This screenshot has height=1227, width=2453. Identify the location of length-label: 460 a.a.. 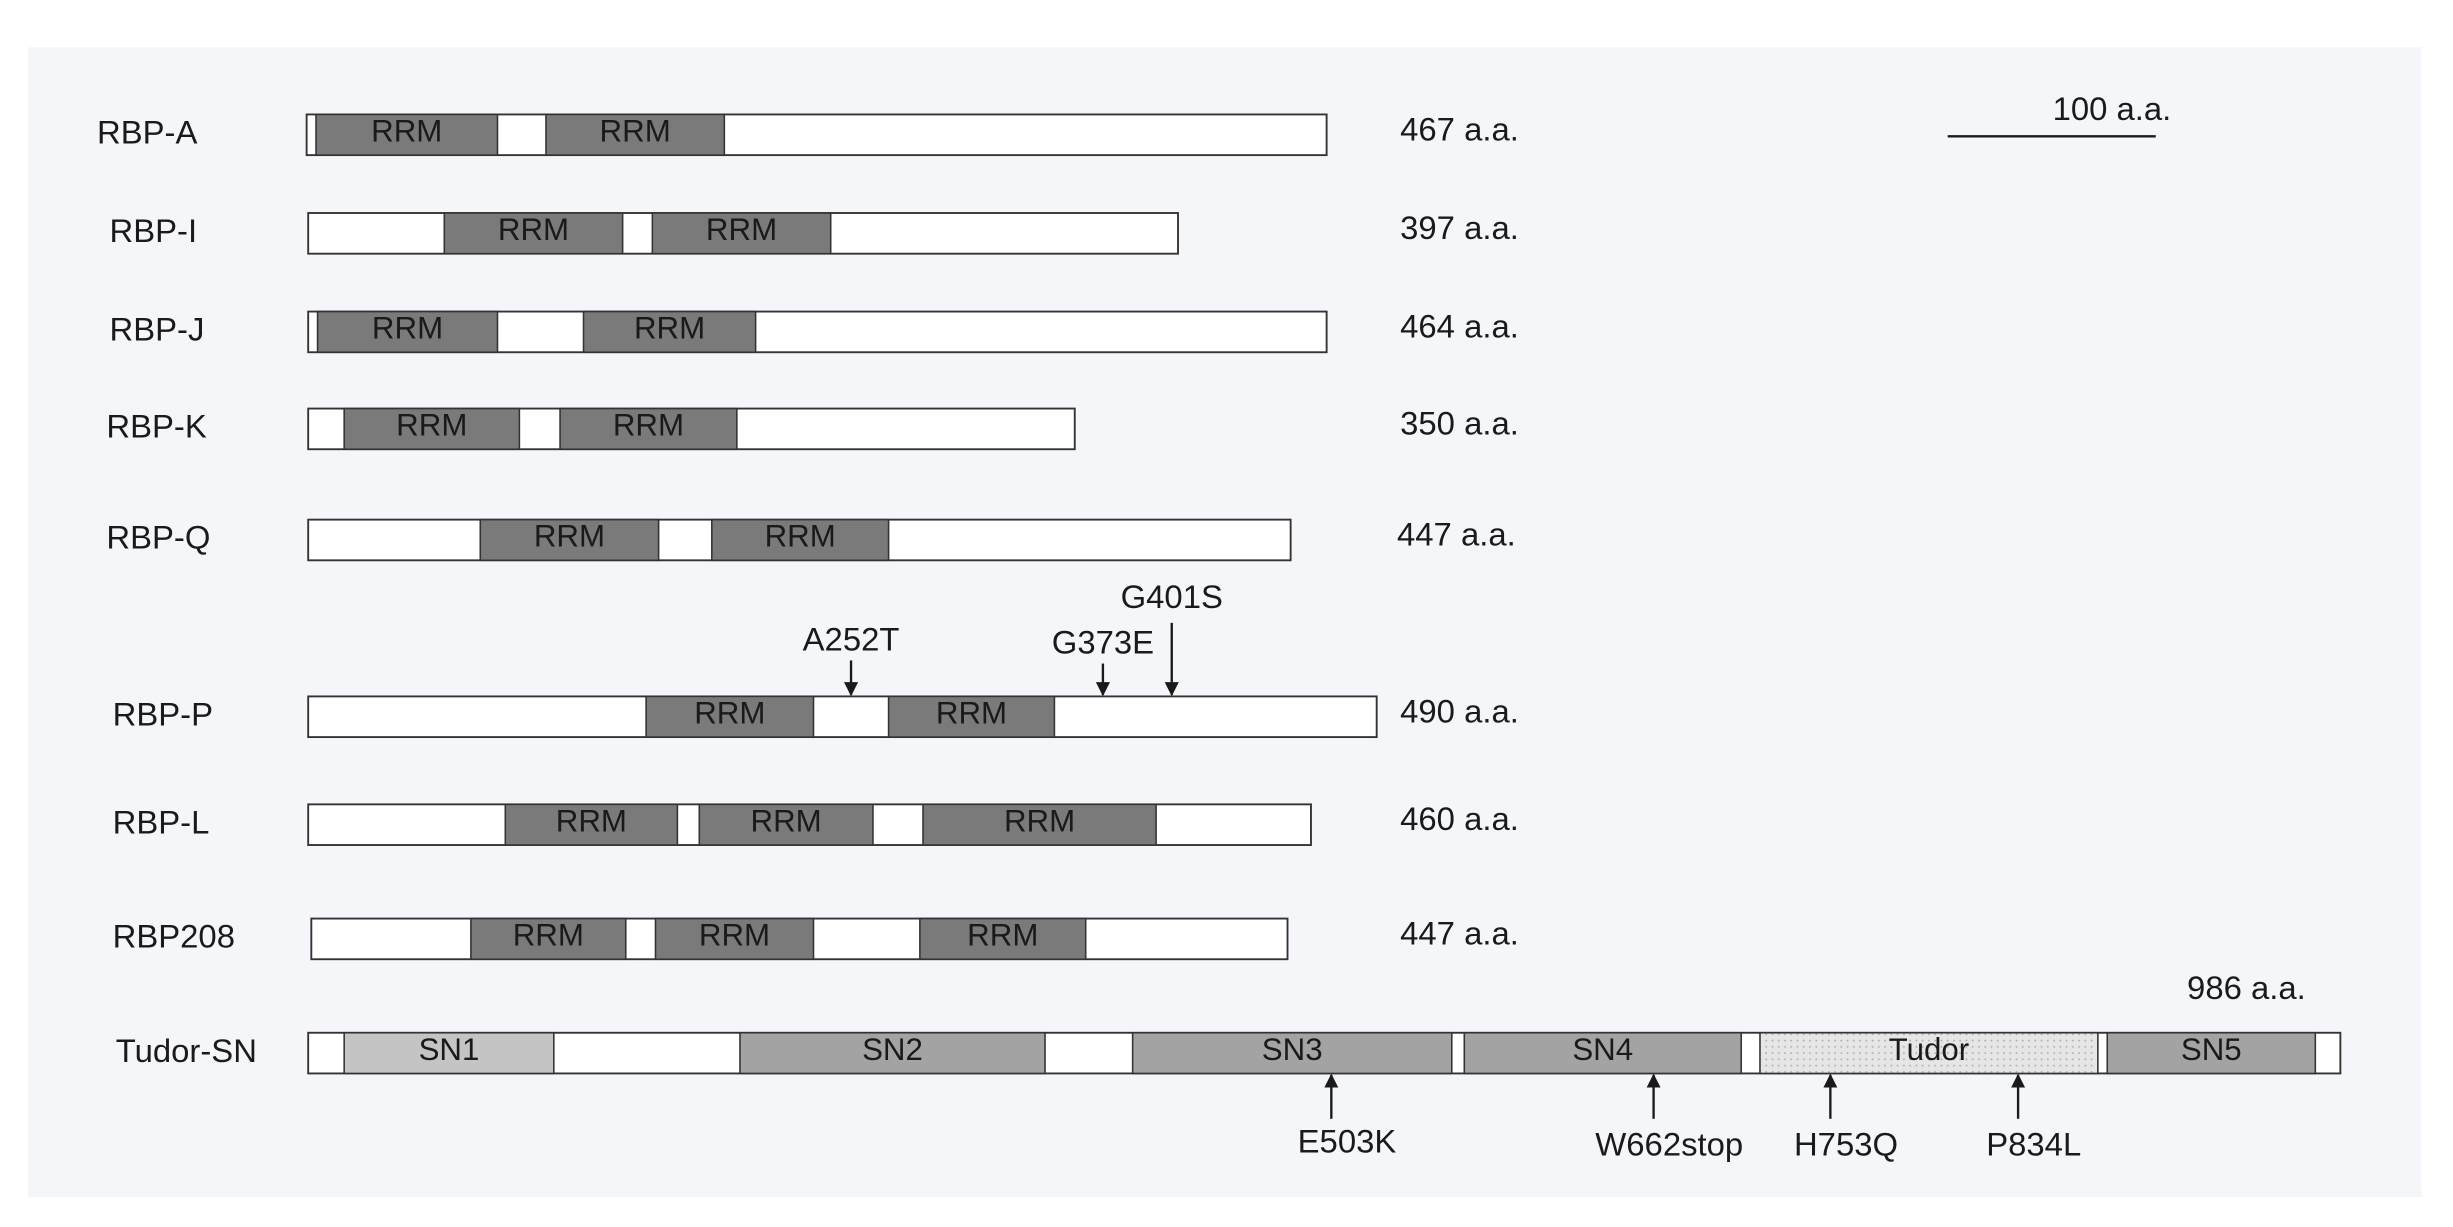
(1459, 818).